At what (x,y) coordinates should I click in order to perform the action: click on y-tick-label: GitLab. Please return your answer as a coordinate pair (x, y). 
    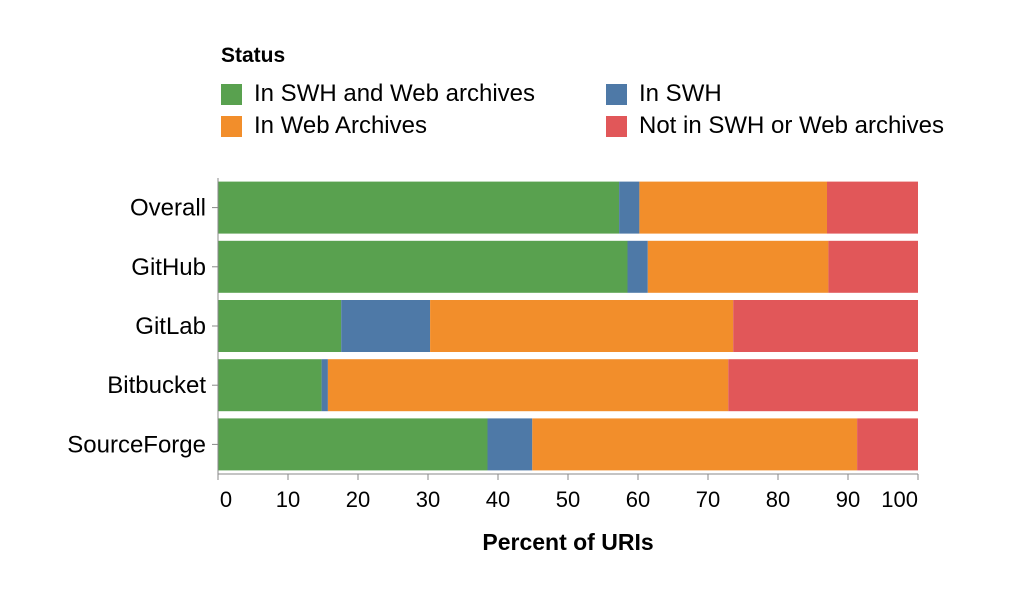
    Looking at the image, I should click on (170, 326).